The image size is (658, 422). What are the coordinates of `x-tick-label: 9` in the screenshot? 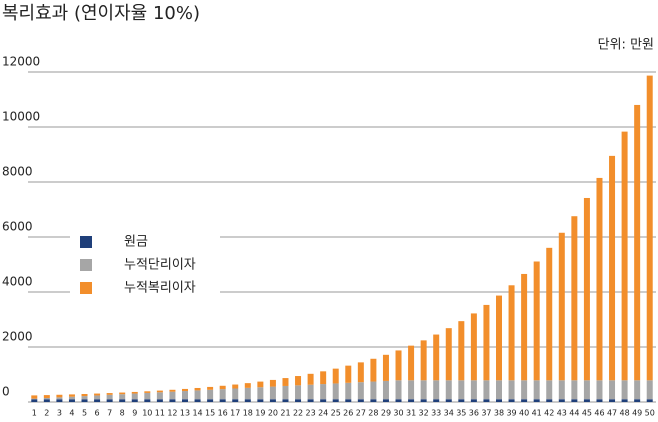 It's located at (134, 413).